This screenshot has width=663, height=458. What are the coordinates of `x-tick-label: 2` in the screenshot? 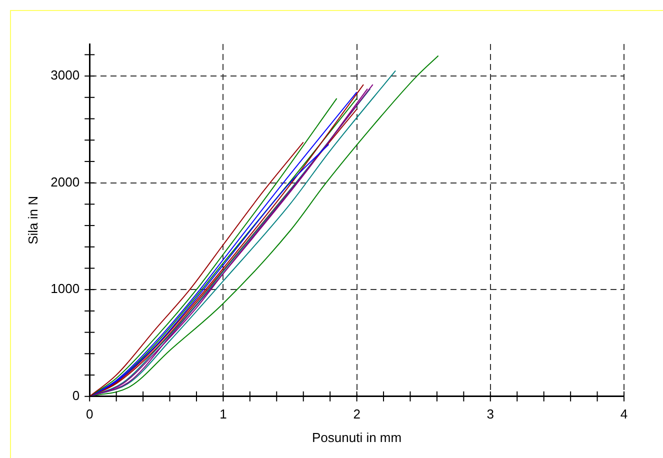 It's located at (356, 414).